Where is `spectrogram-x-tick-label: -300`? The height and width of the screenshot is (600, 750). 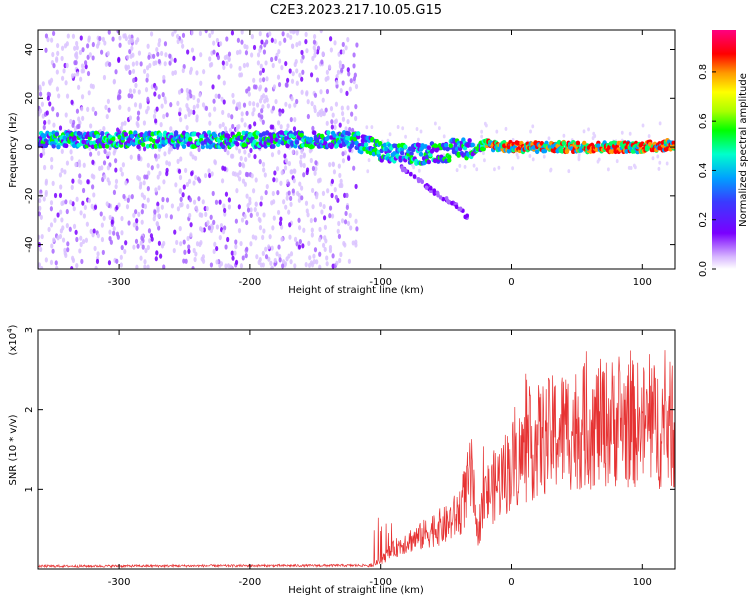
spectrogram-x-tick-label: -300 is located at coordinates (119, 282).